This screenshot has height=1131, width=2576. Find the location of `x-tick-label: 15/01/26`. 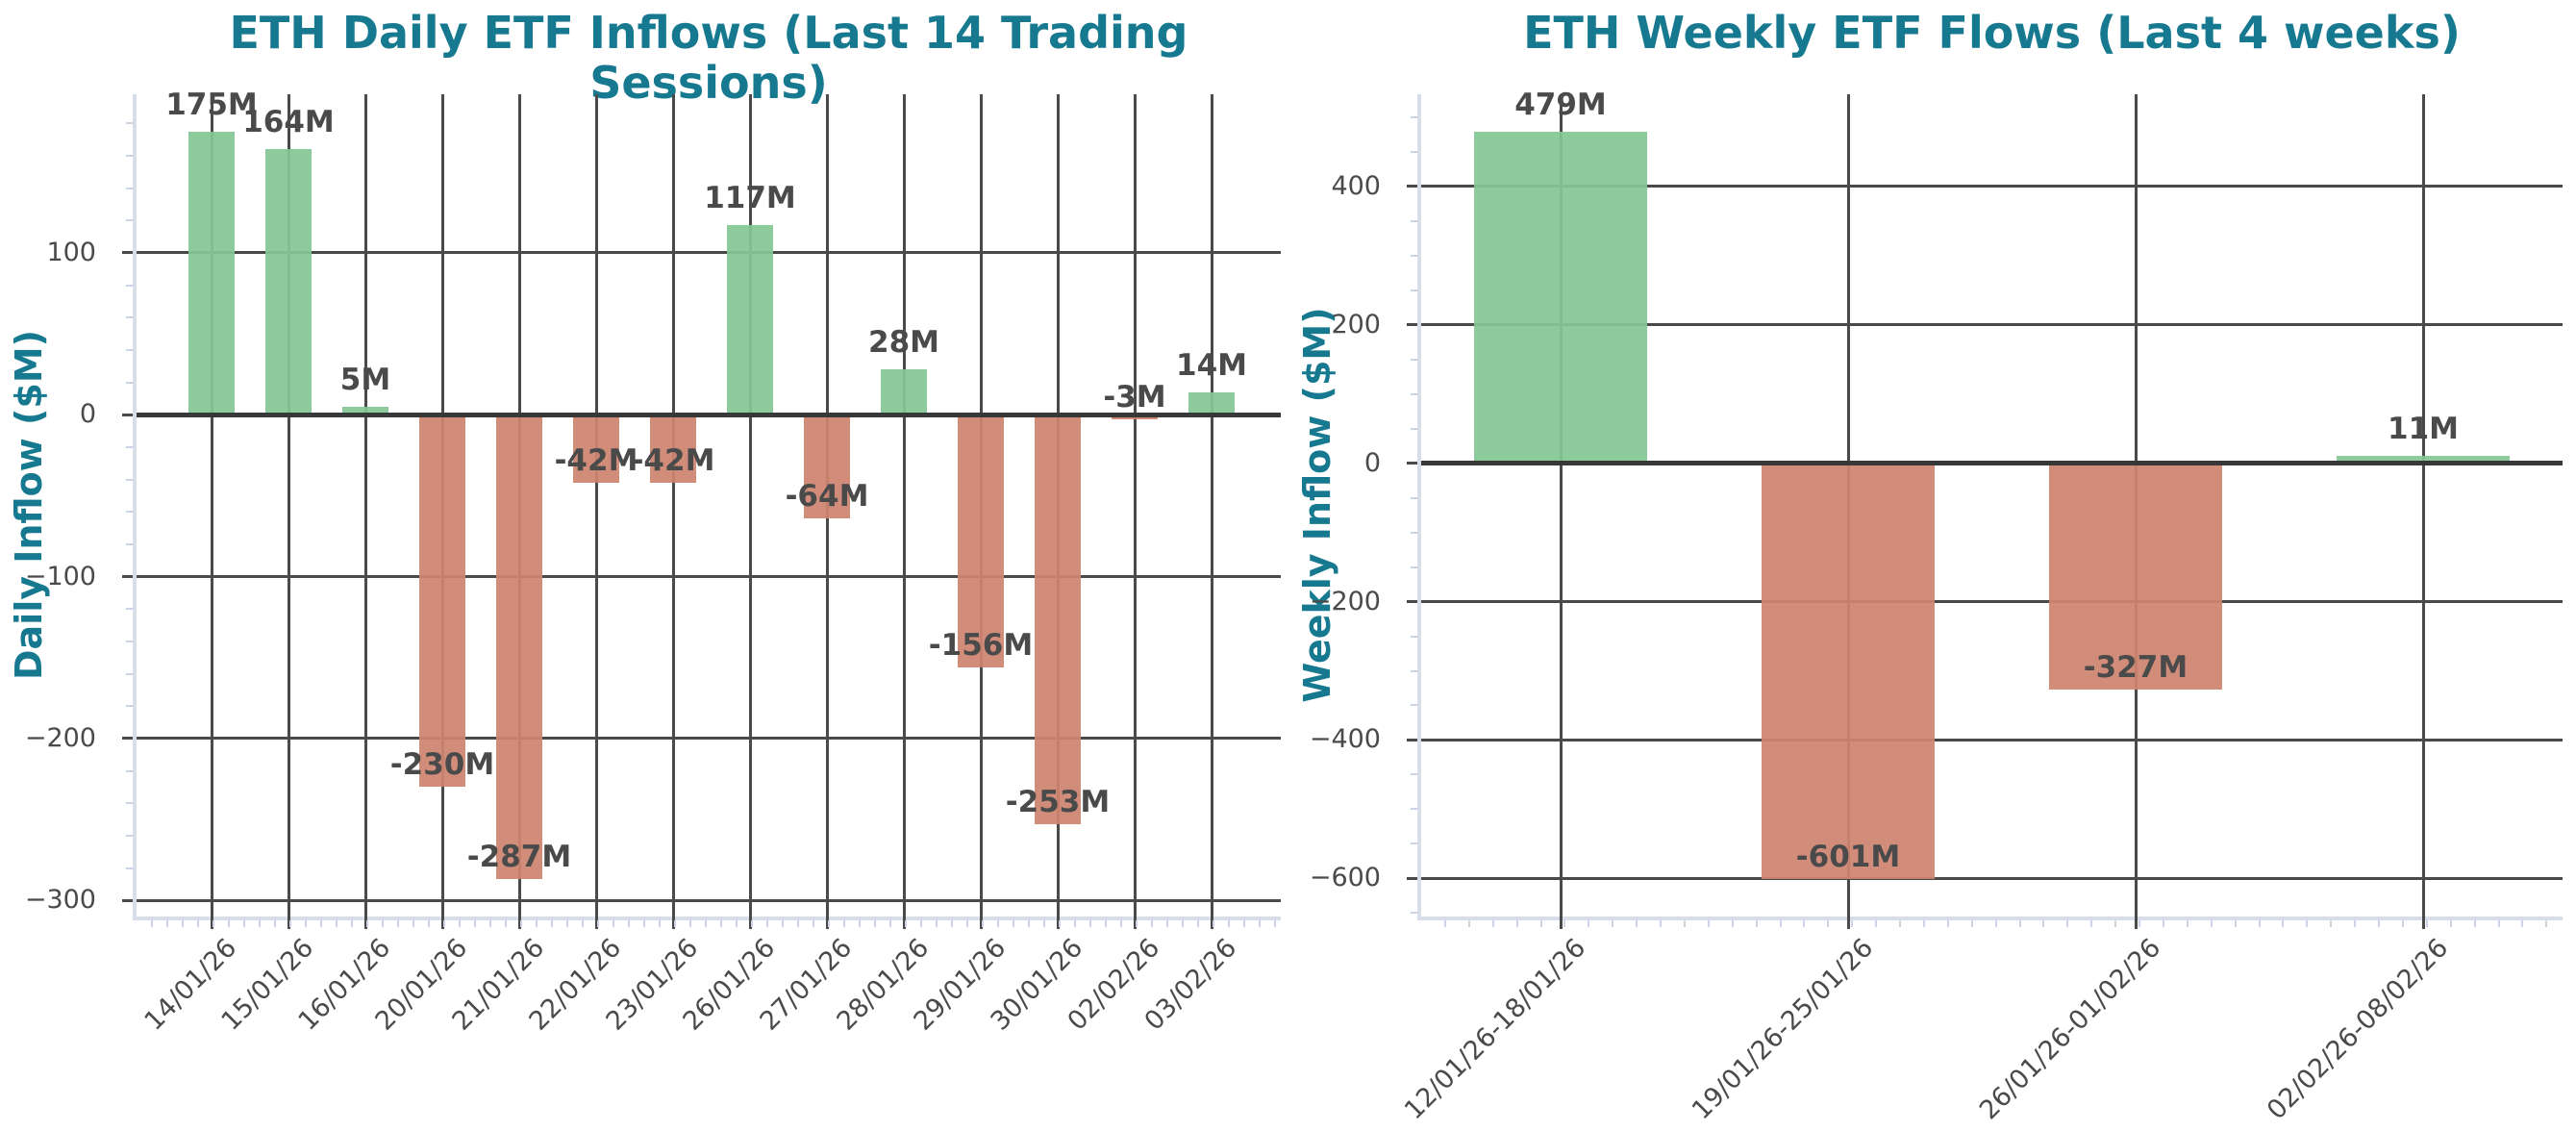

x-tick-label: 15/01/26 is located at coordinates (267, 985).